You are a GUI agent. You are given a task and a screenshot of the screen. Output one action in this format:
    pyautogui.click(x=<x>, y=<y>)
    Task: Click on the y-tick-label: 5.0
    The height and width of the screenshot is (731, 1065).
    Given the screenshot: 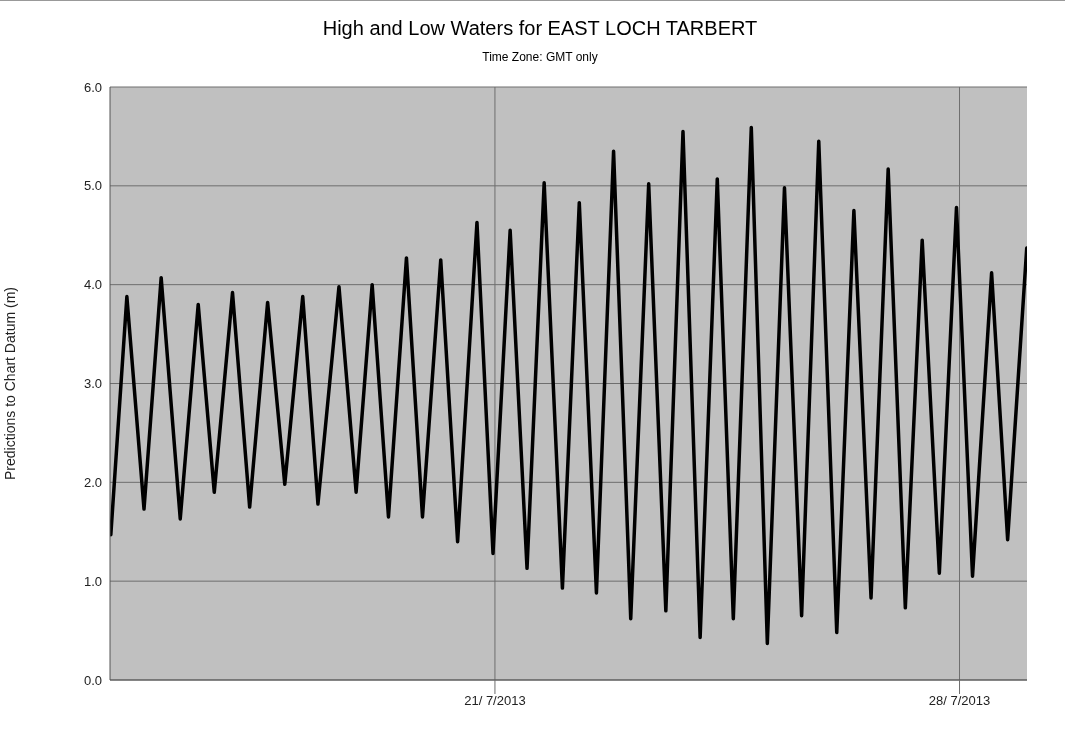 What is the action you would take?
    pyautogui.click(x=92, y=186)
    